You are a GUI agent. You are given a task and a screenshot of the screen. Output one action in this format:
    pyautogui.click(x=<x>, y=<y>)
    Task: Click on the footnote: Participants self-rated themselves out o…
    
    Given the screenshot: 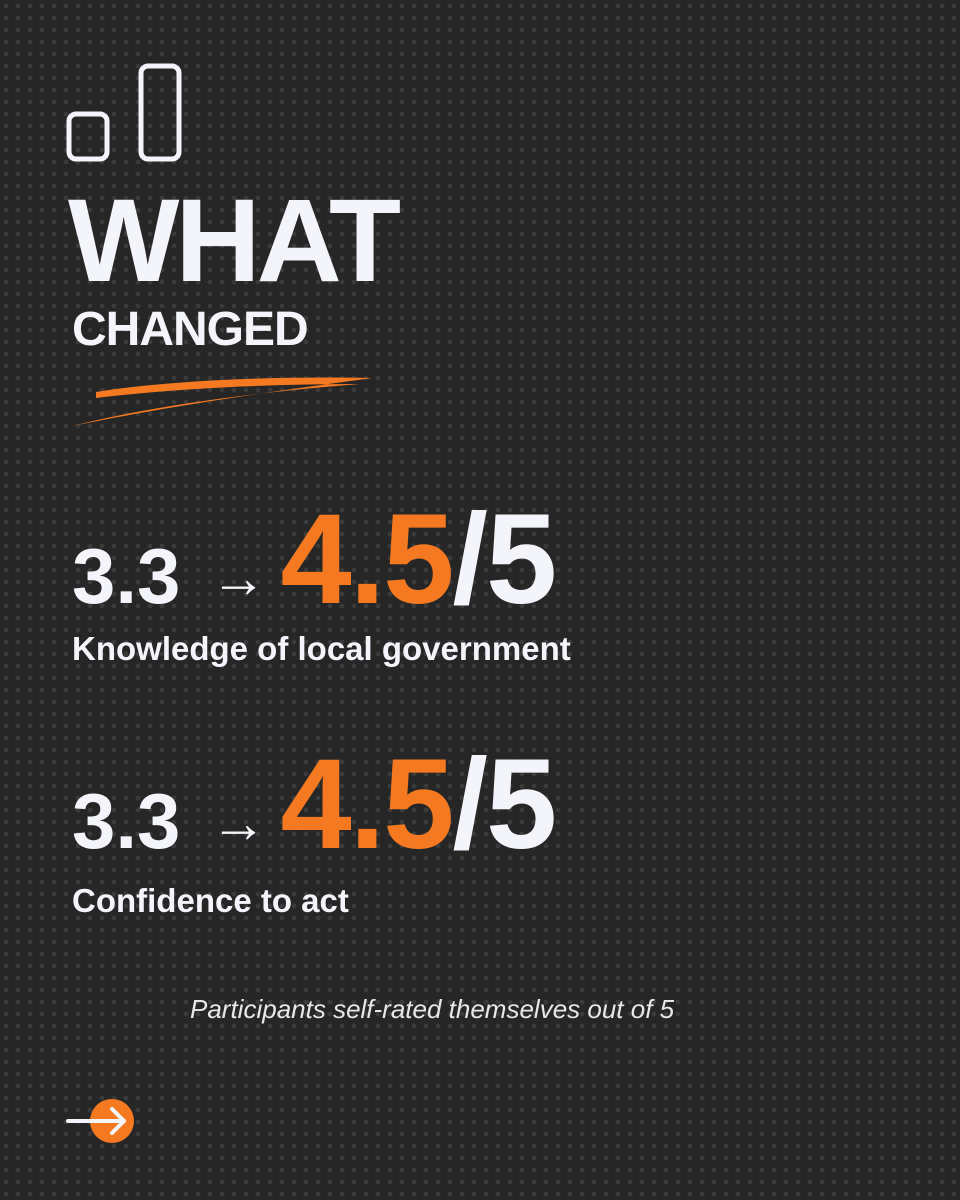 What is the action you would take?
    pyautogui.click(x=432, y=1009)
    